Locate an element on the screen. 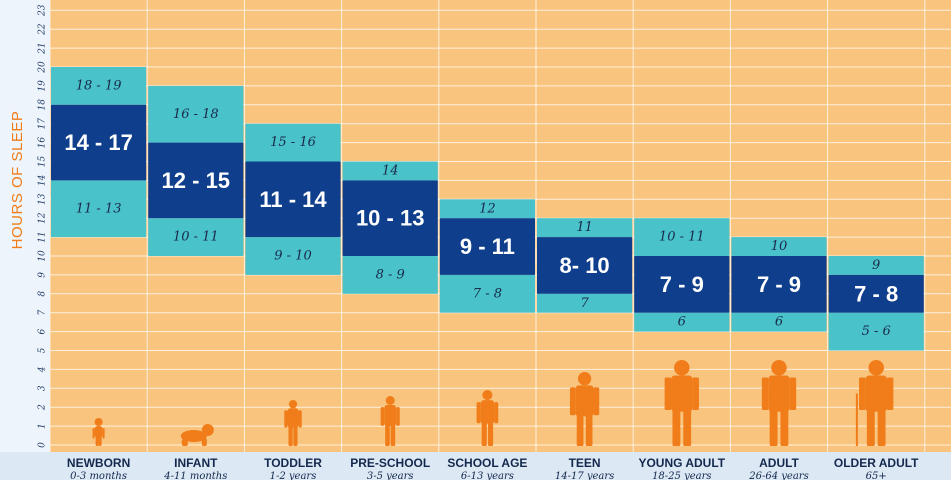 The width and height of the screenshot is (951, 480). y-tick-label: 17 is located at coordinates (43, 124).